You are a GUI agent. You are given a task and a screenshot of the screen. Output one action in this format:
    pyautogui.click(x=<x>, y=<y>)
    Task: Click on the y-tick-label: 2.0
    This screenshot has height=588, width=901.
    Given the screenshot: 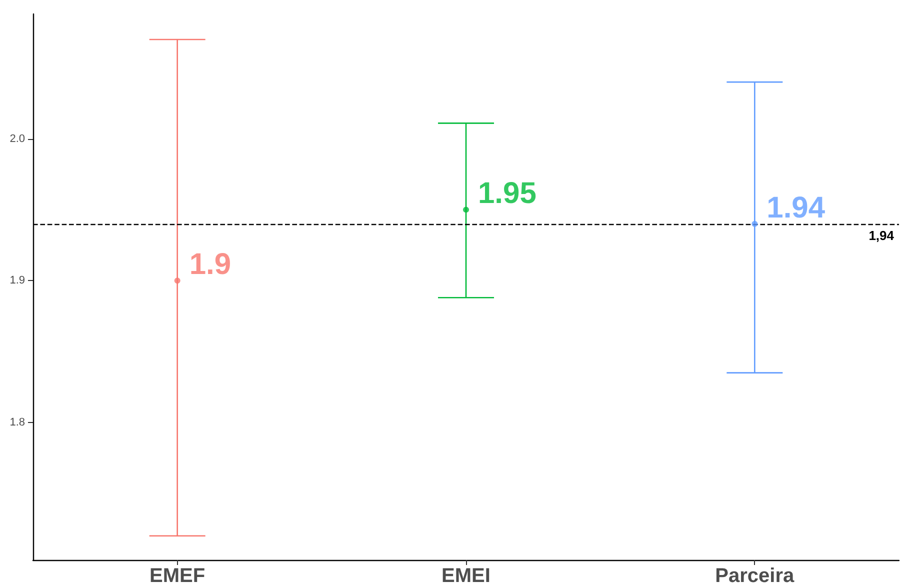 What is the action you would take?
    pyautogui.click(x=17, y=138)
    